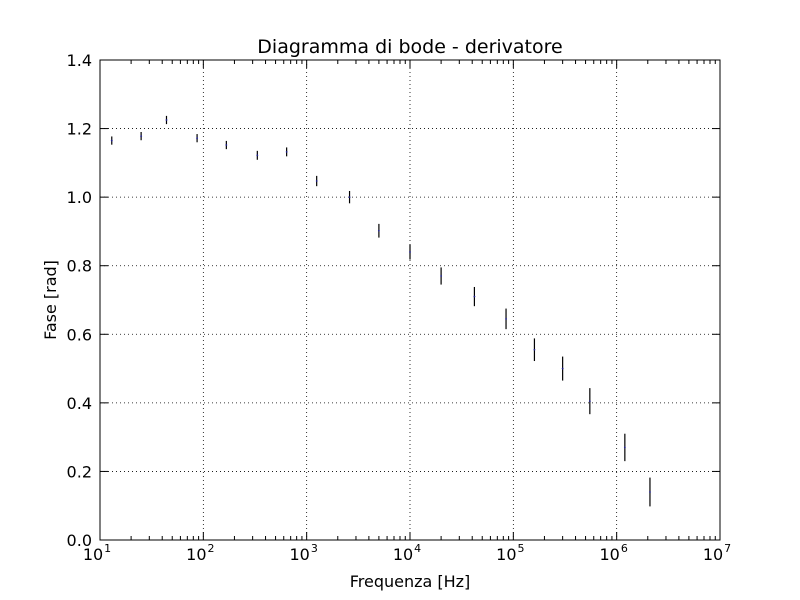  What do you see at coordinates (613, 553) in the screenshot?
I see `x-tick-label: 10⁶` at bounding box center [613, 553].